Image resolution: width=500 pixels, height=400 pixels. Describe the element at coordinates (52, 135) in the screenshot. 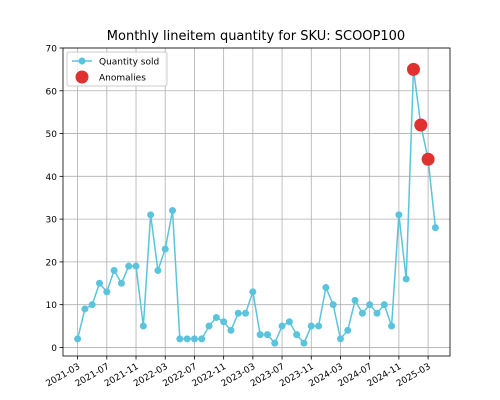

I see `y-tick-label: 50` at that location.